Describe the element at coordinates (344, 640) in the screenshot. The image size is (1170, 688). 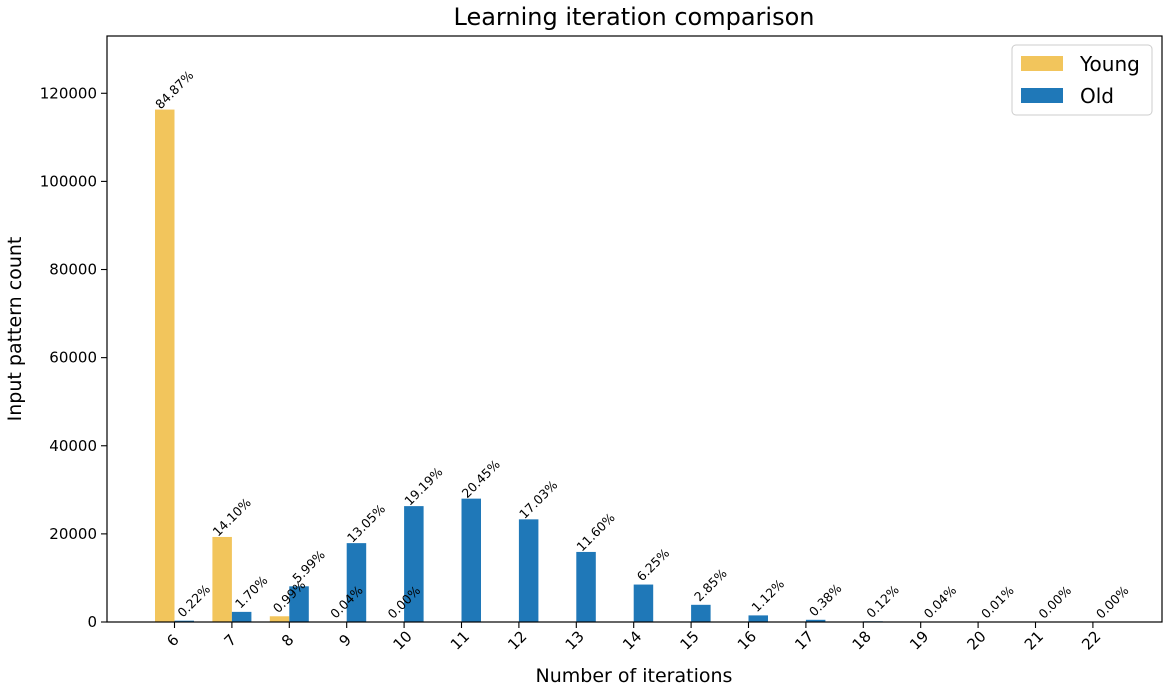
I see `x-tick-label-9: 9` at that location.